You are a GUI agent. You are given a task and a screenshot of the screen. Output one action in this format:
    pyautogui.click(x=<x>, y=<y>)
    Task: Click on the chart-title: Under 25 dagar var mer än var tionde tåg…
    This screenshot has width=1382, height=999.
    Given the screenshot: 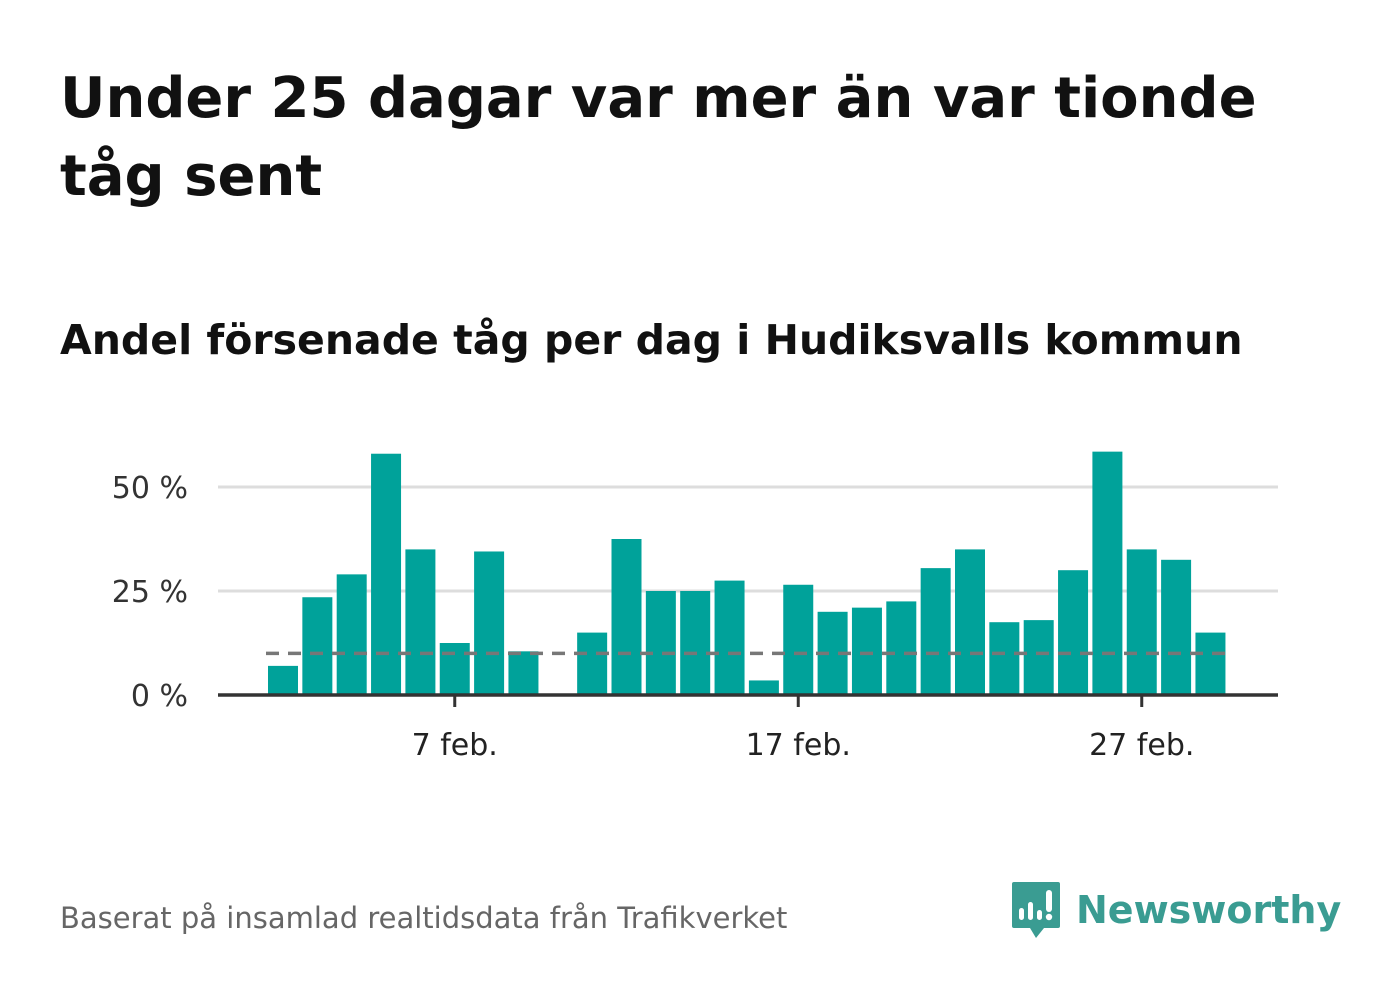 What is the action you would take?
    pyautogui.click(x=658, y=137)
    